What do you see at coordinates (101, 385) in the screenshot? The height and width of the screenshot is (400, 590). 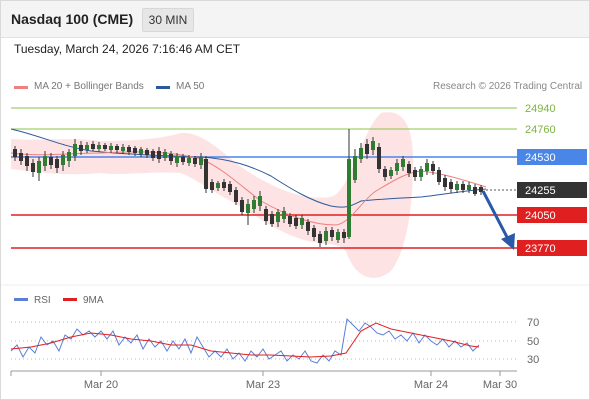 I see `x-label-mar20: Mar 20` at bounding box center [101, 385].